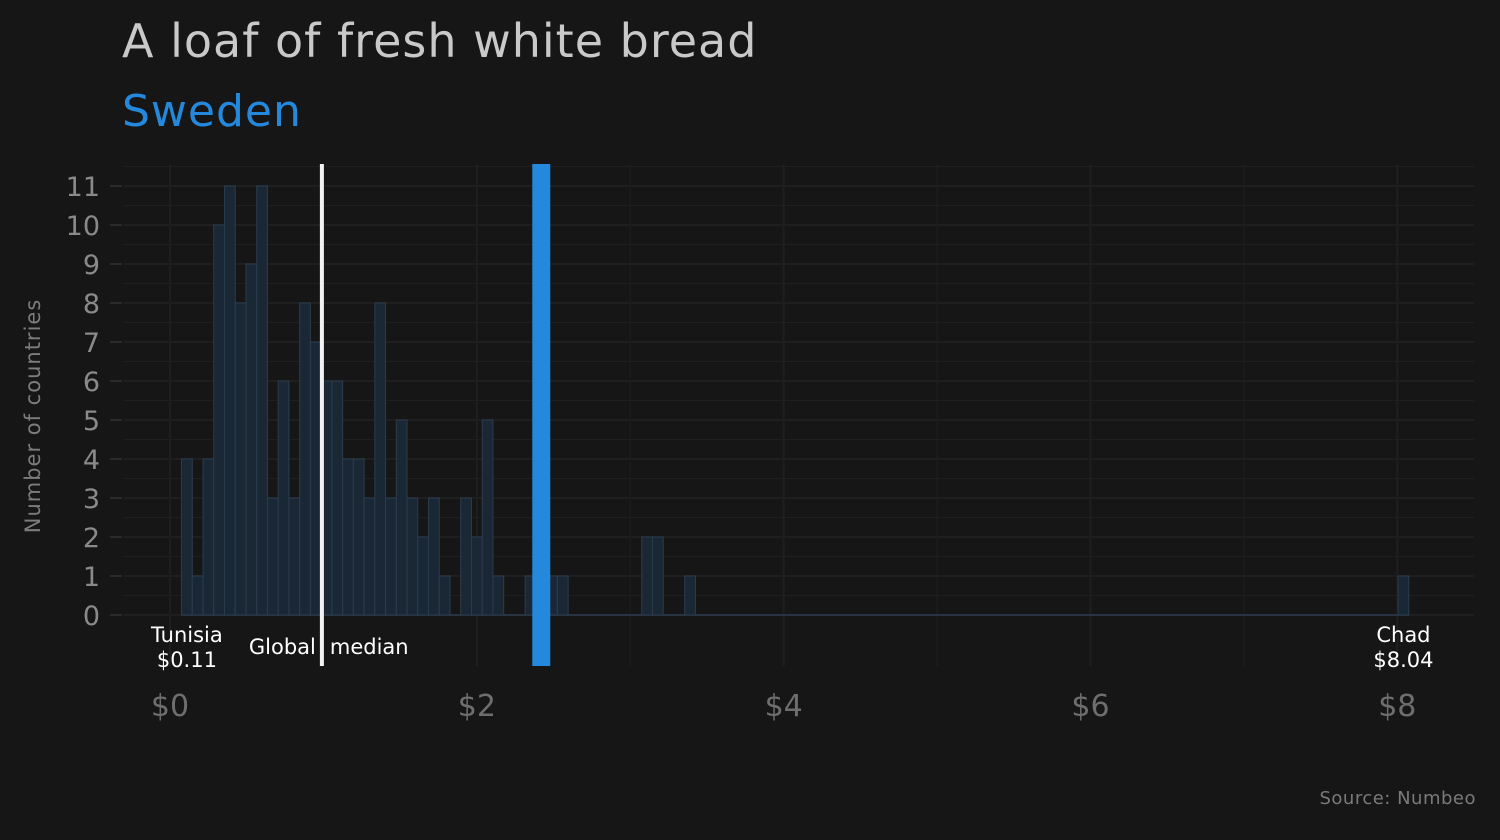  I want to click on annotation-value: $8.04, so click(1403, 660).